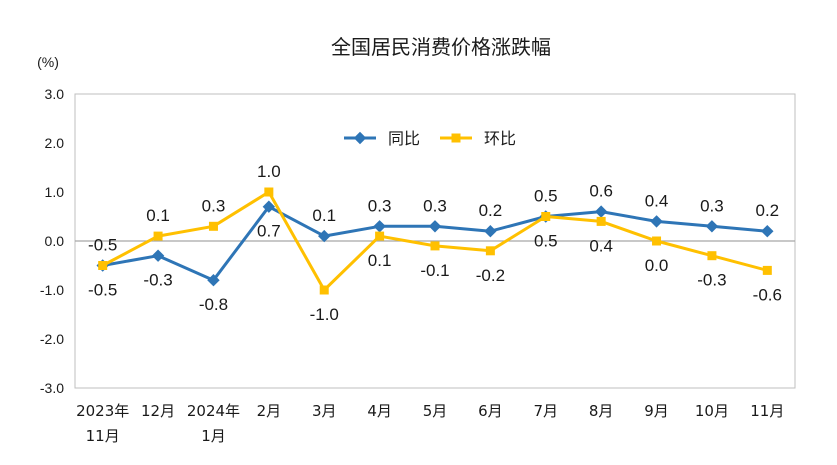 Image resolution: width=837 pixels, height=465 pixels. What do you see at coordinates (55, 143) in the screenshot?
I see `y-tick-label: 2.0` at bounding box center [55, 143].